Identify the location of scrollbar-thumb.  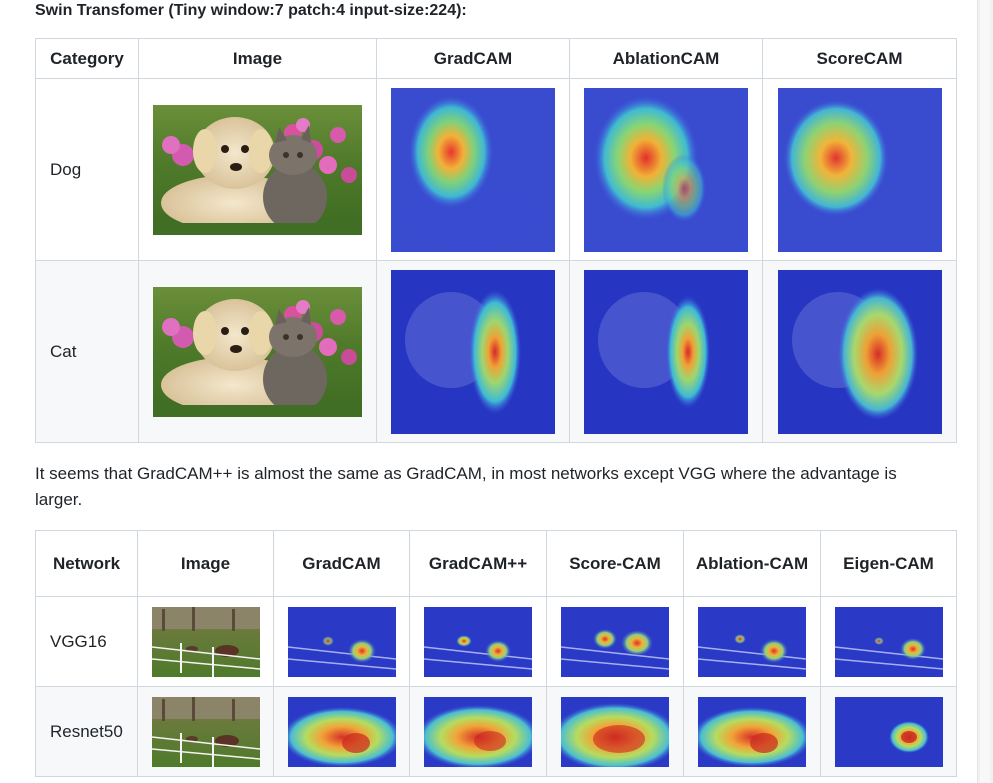
(985, 391).